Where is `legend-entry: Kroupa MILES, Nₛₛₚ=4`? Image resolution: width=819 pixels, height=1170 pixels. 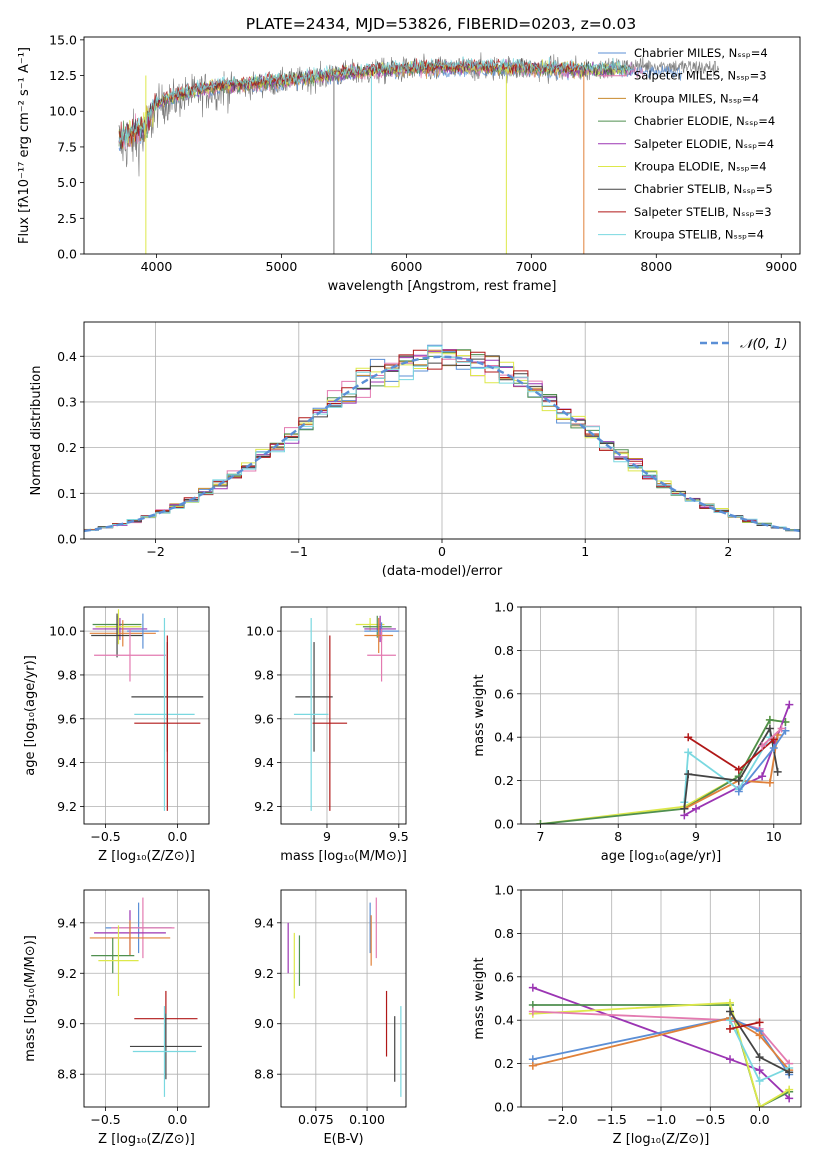 legend-entry: Kroupa MILES, Nₛₛₚ=4 is located at coordinates (696, 98).